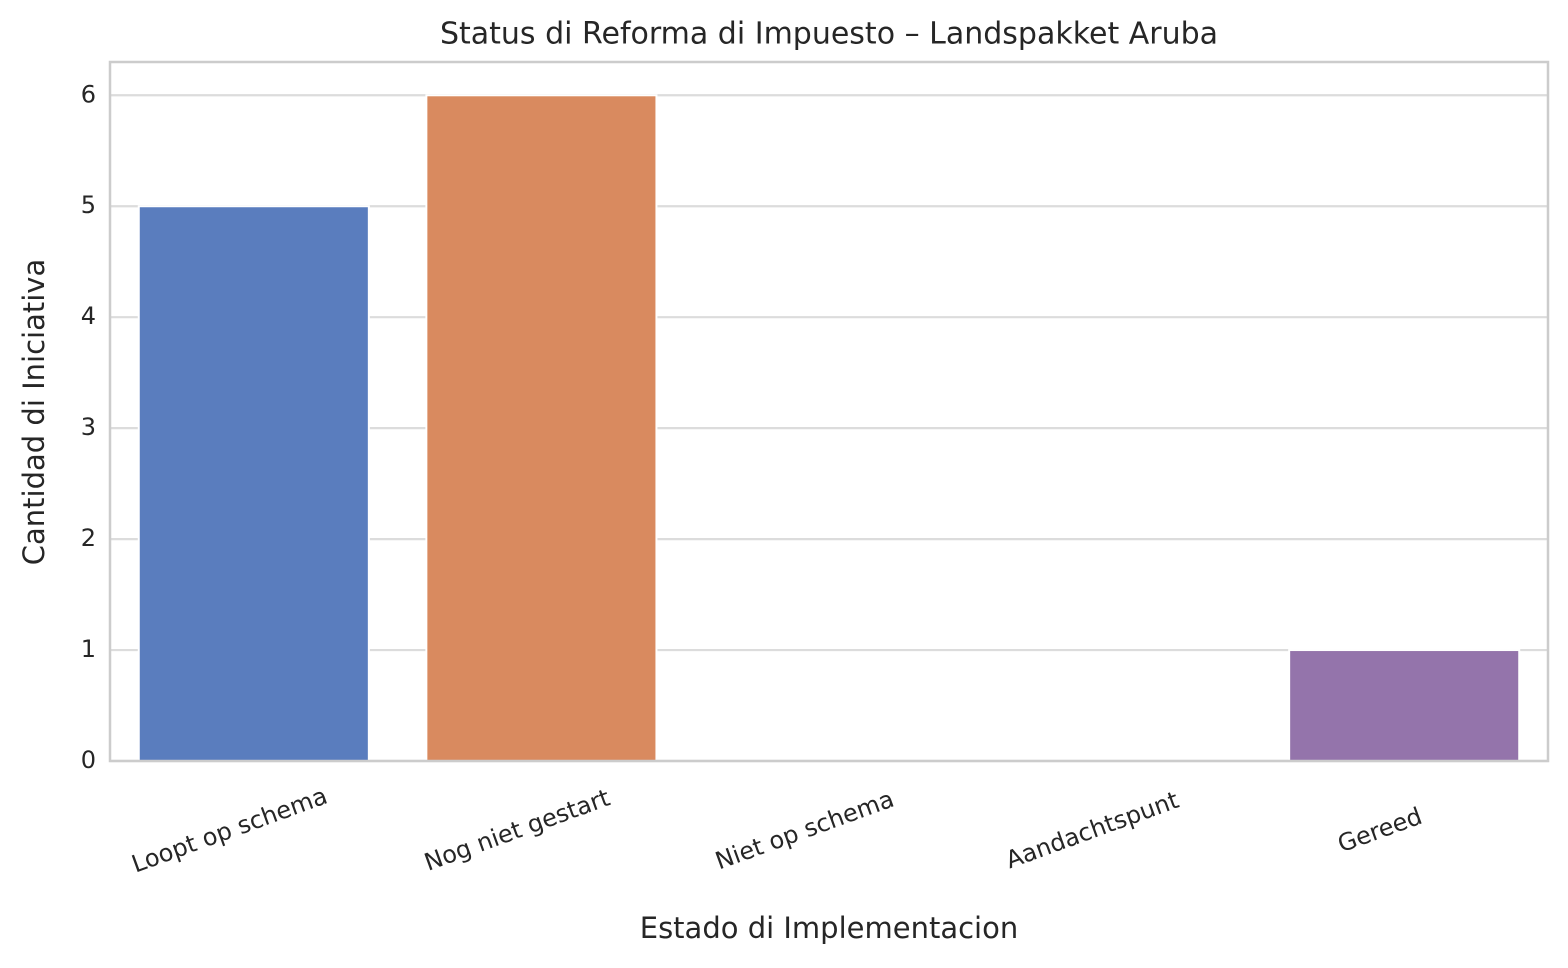  I want to click on y-tick-label: 5, so click(88, 205).